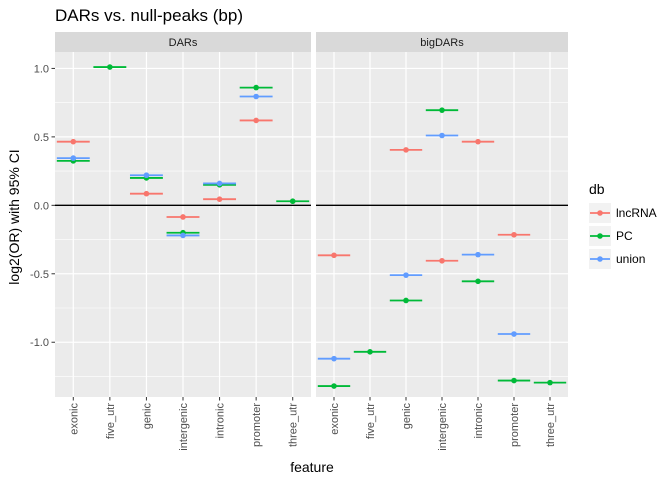  I want to click on facet-strip-label: bigDARs, so click(442, 43).